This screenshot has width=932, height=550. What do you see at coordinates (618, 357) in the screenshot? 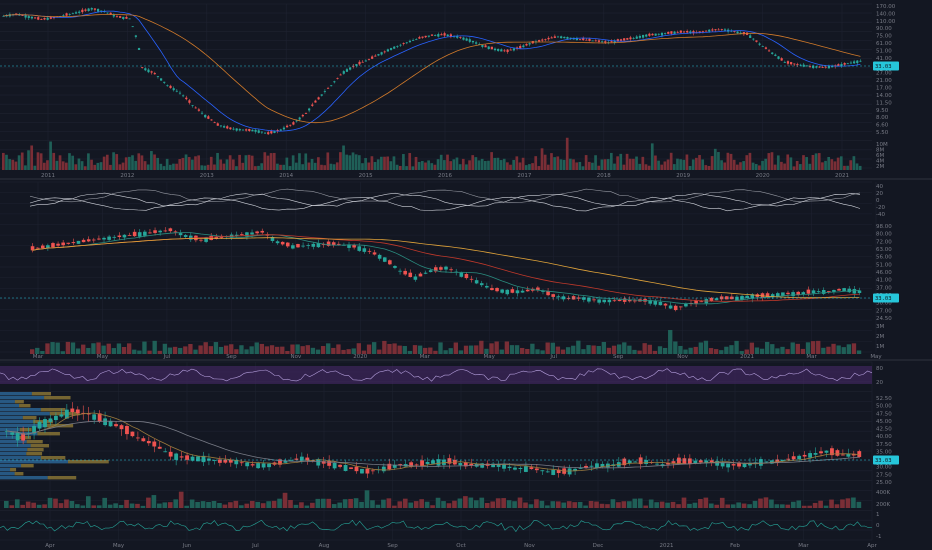
I see `x-tick-label: Sep` at bounding box center [618, 357].